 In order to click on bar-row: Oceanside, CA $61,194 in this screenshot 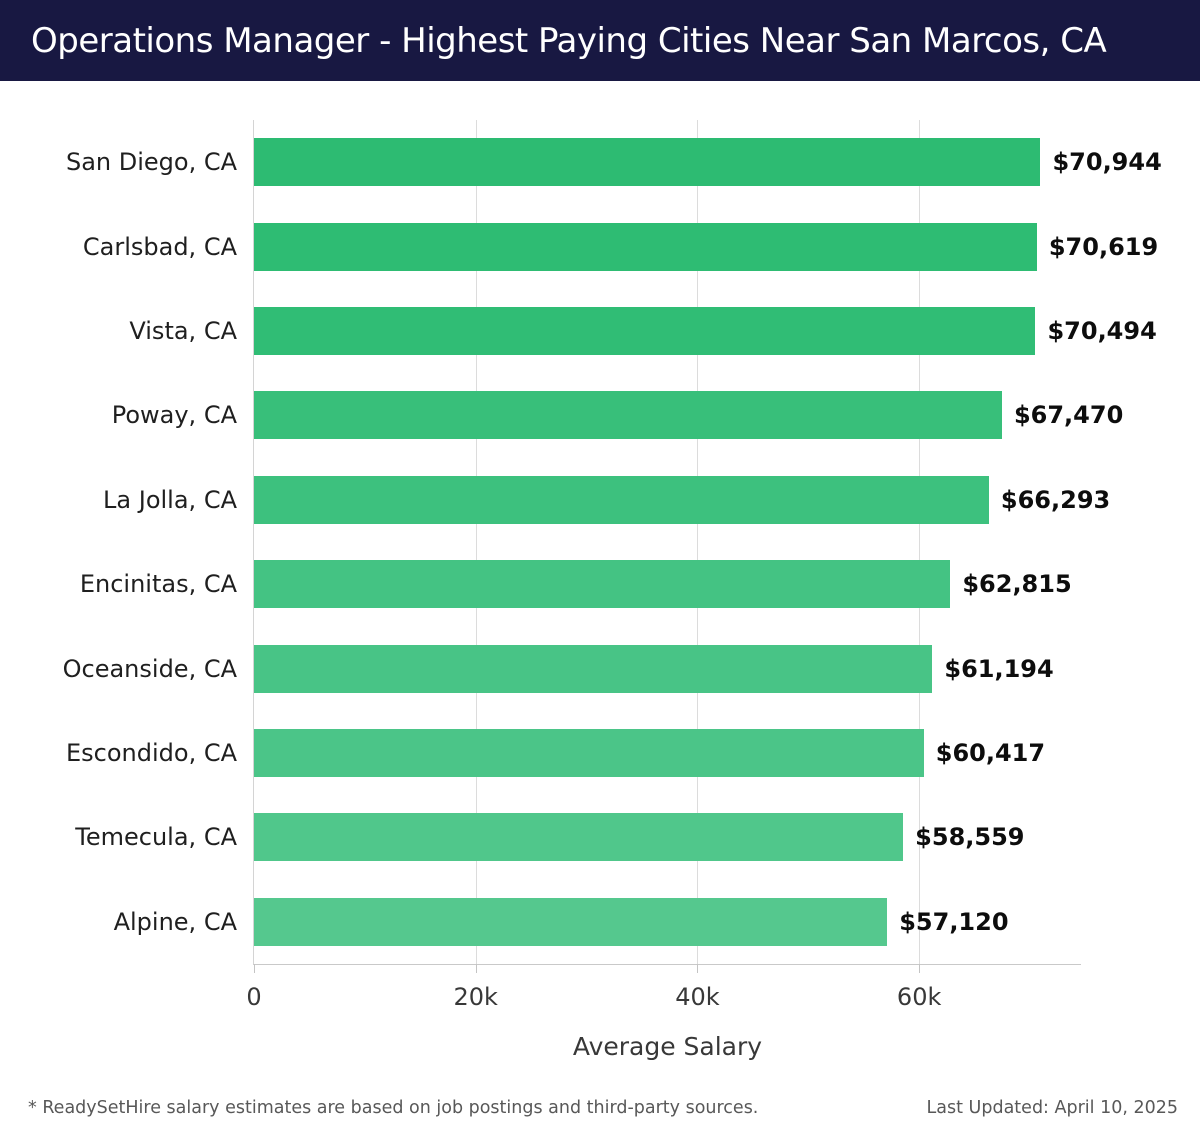, I will do `click(572, 668)`.